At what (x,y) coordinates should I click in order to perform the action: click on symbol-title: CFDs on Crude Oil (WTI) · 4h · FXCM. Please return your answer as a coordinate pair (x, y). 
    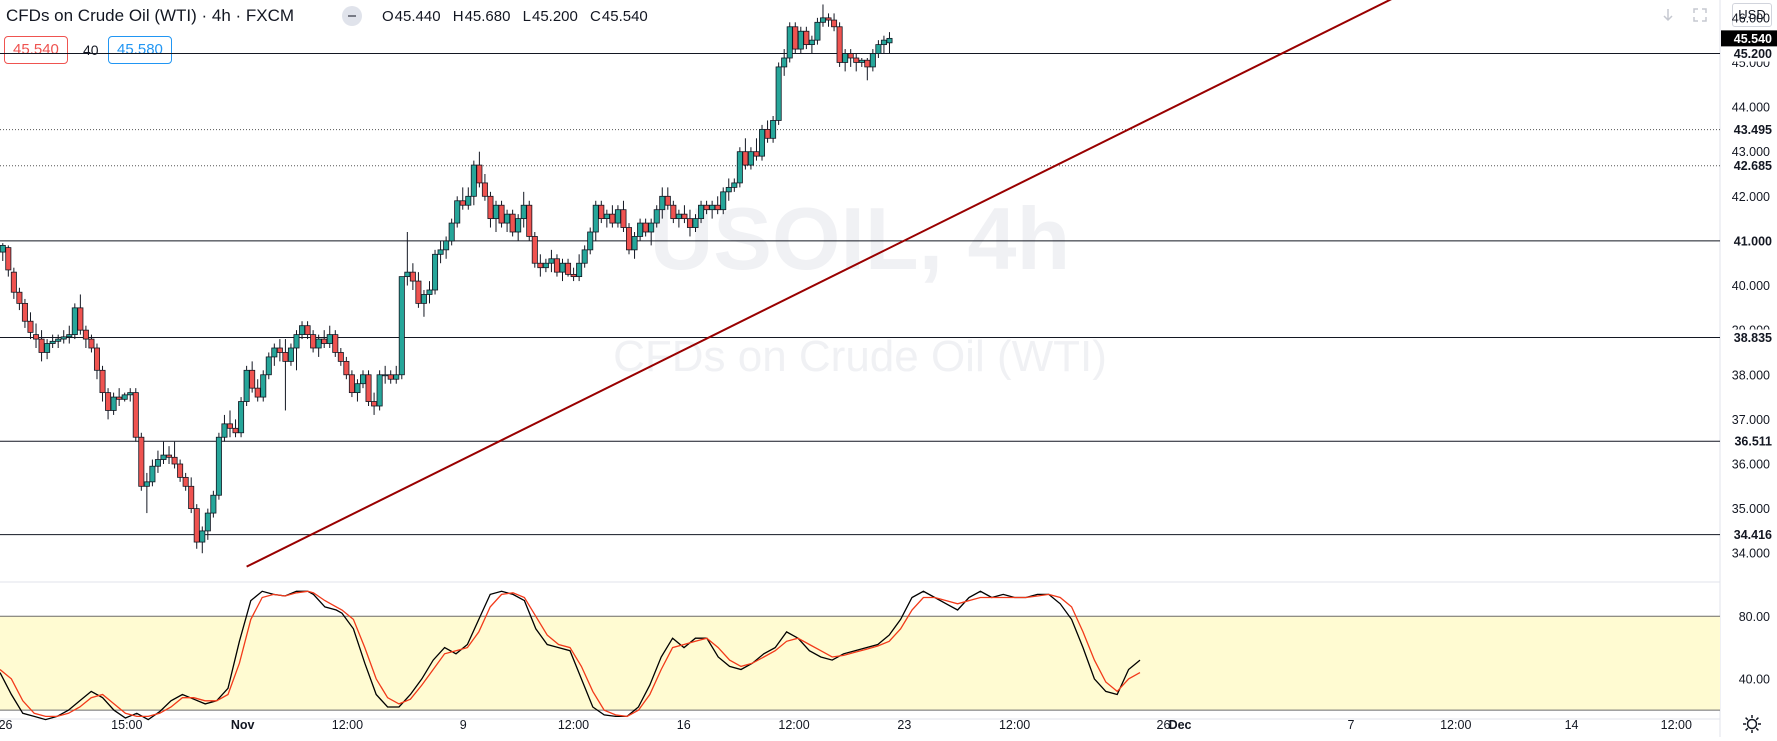
    Looking at the image, I should click on (150, 15).